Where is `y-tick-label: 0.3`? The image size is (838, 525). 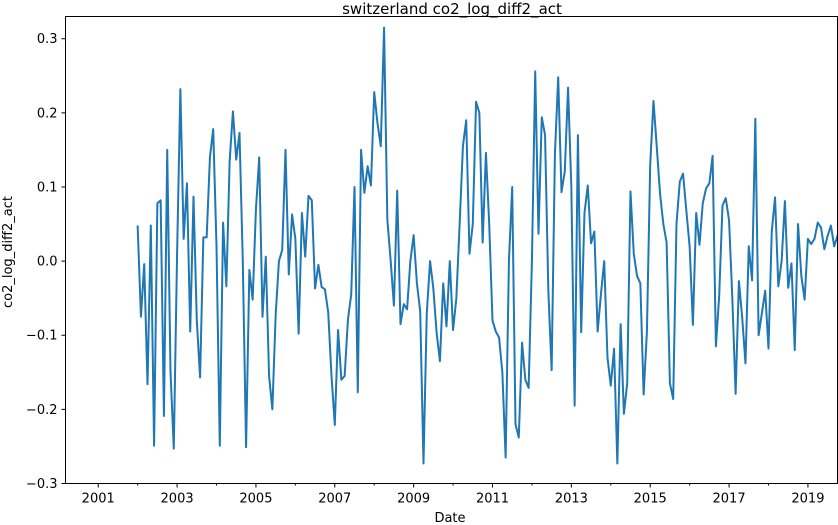
y-tick-label: 0.3 is located at coordinates (47, 39).